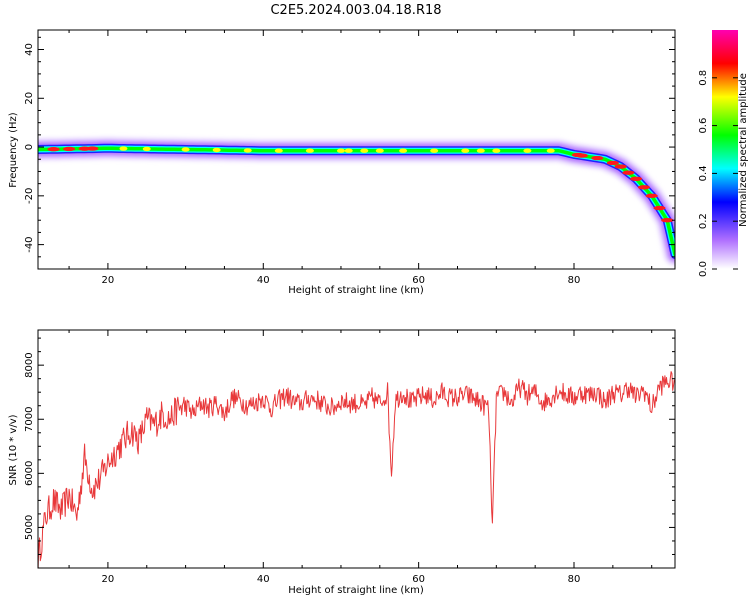 The width and height of the screenshot is (750, 600). What do you see at coordinates (703, 126) in the screenshot?
I see `colorbar-tick-label: 0.6` at bounding box center [703, 126].